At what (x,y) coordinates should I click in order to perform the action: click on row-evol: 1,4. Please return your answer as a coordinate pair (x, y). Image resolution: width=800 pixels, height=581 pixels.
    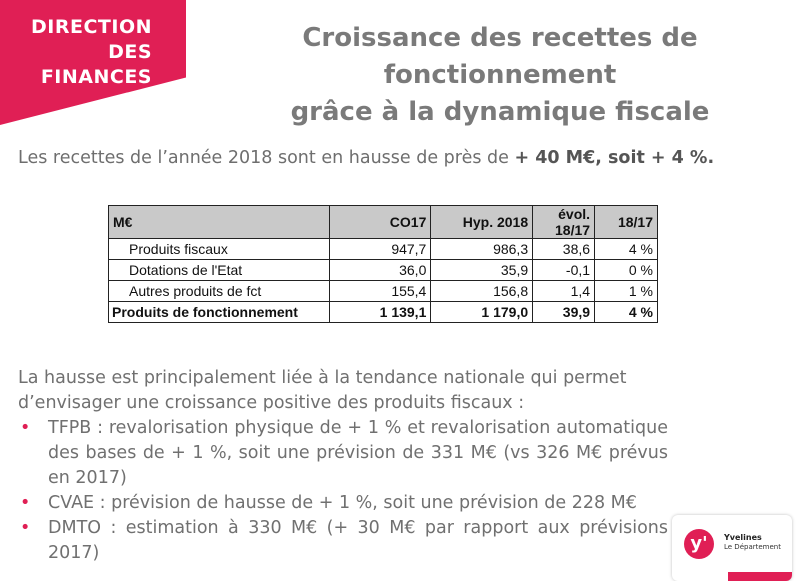
    Looking at the image, I should click on (564, 291).